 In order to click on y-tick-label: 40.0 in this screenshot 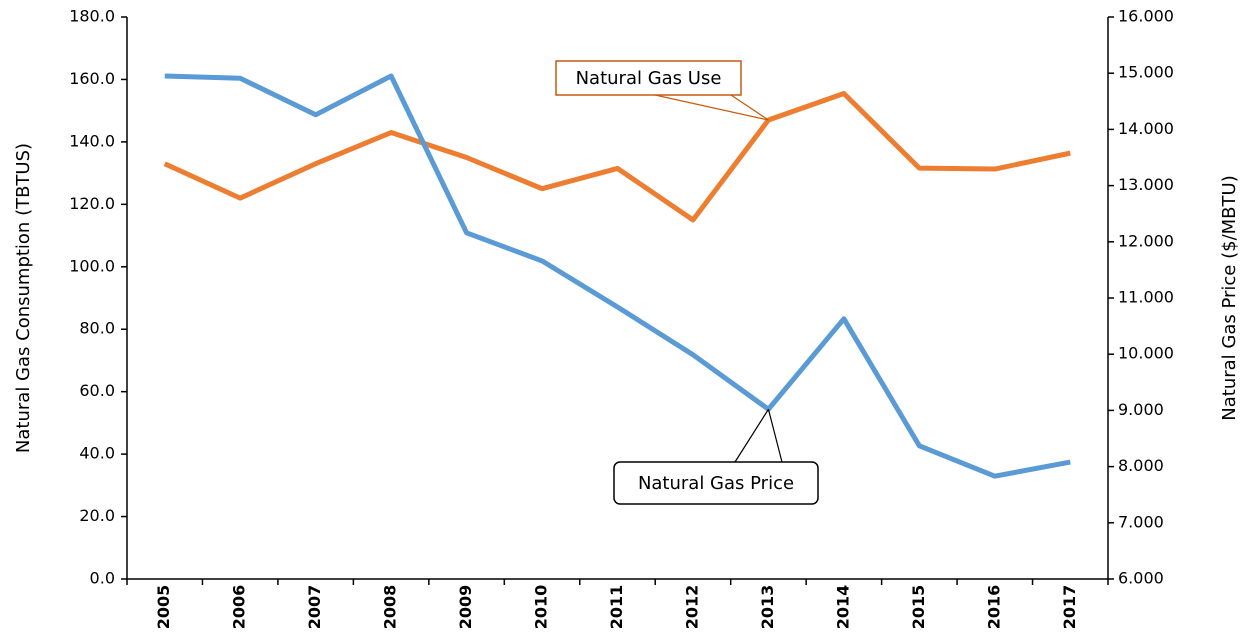, I will do `click(97, 453)`.